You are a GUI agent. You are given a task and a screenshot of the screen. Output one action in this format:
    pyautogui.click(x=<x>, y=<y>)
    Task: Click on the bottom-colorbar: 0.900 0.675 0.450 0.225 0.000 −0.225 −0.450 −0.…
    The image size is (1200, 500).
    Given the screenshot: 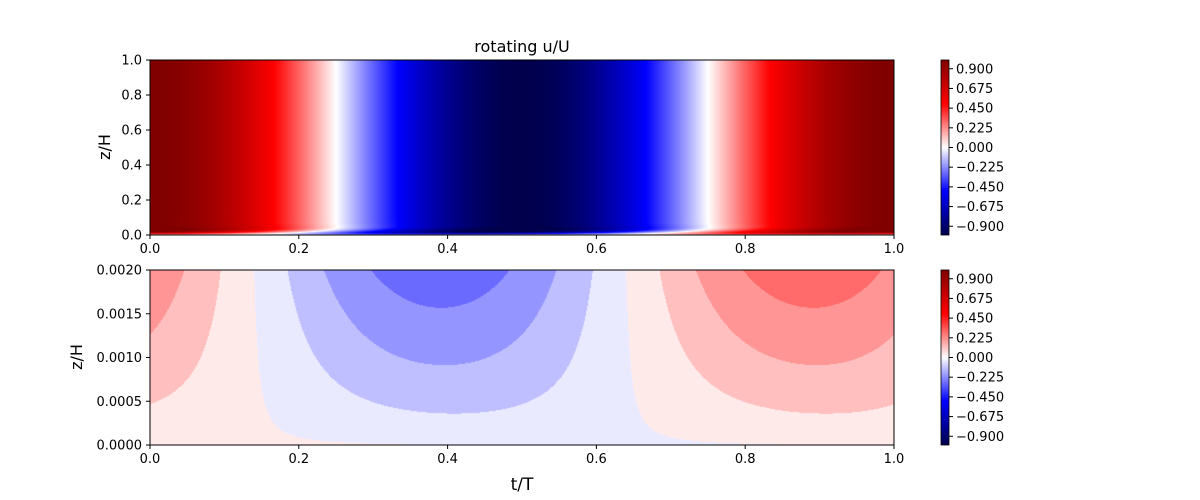 What is the action you would take?
    pyautogui.click(x=972, y=357)
    